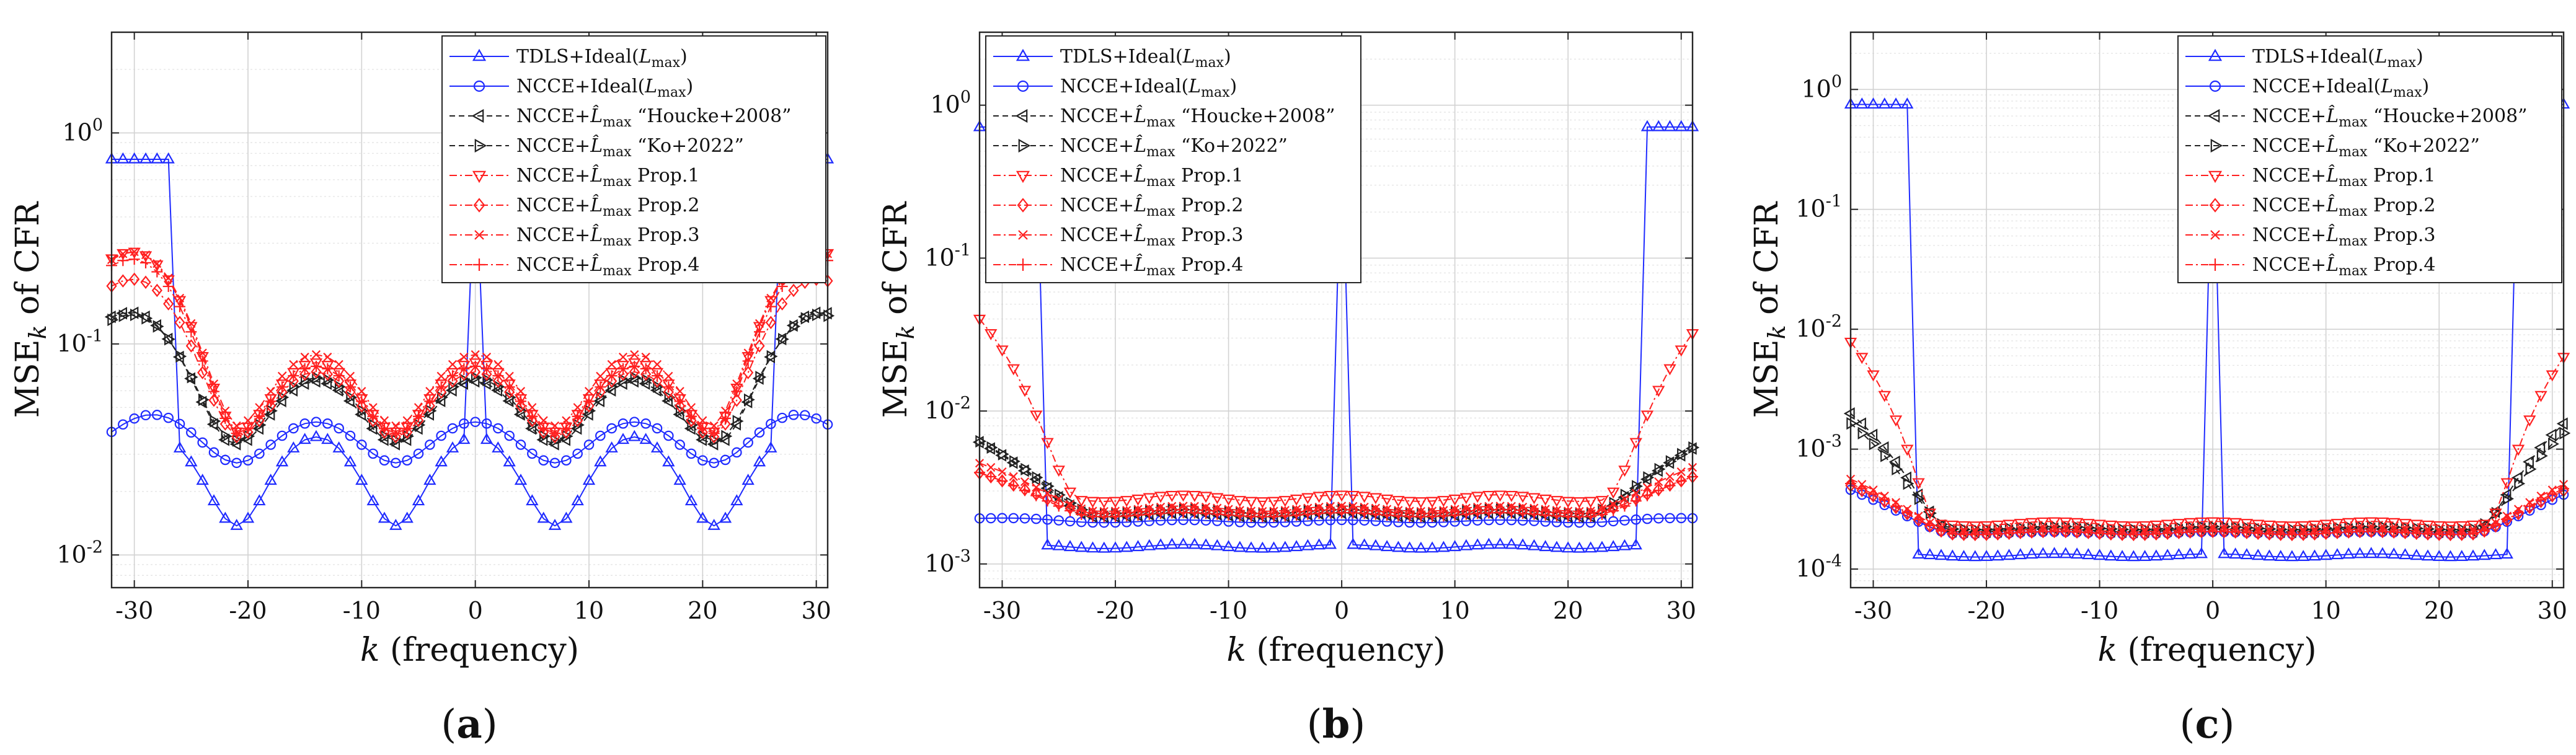  I want to click on legend-label: NCCE+L̂max Prop.3, so click(1151, 236).